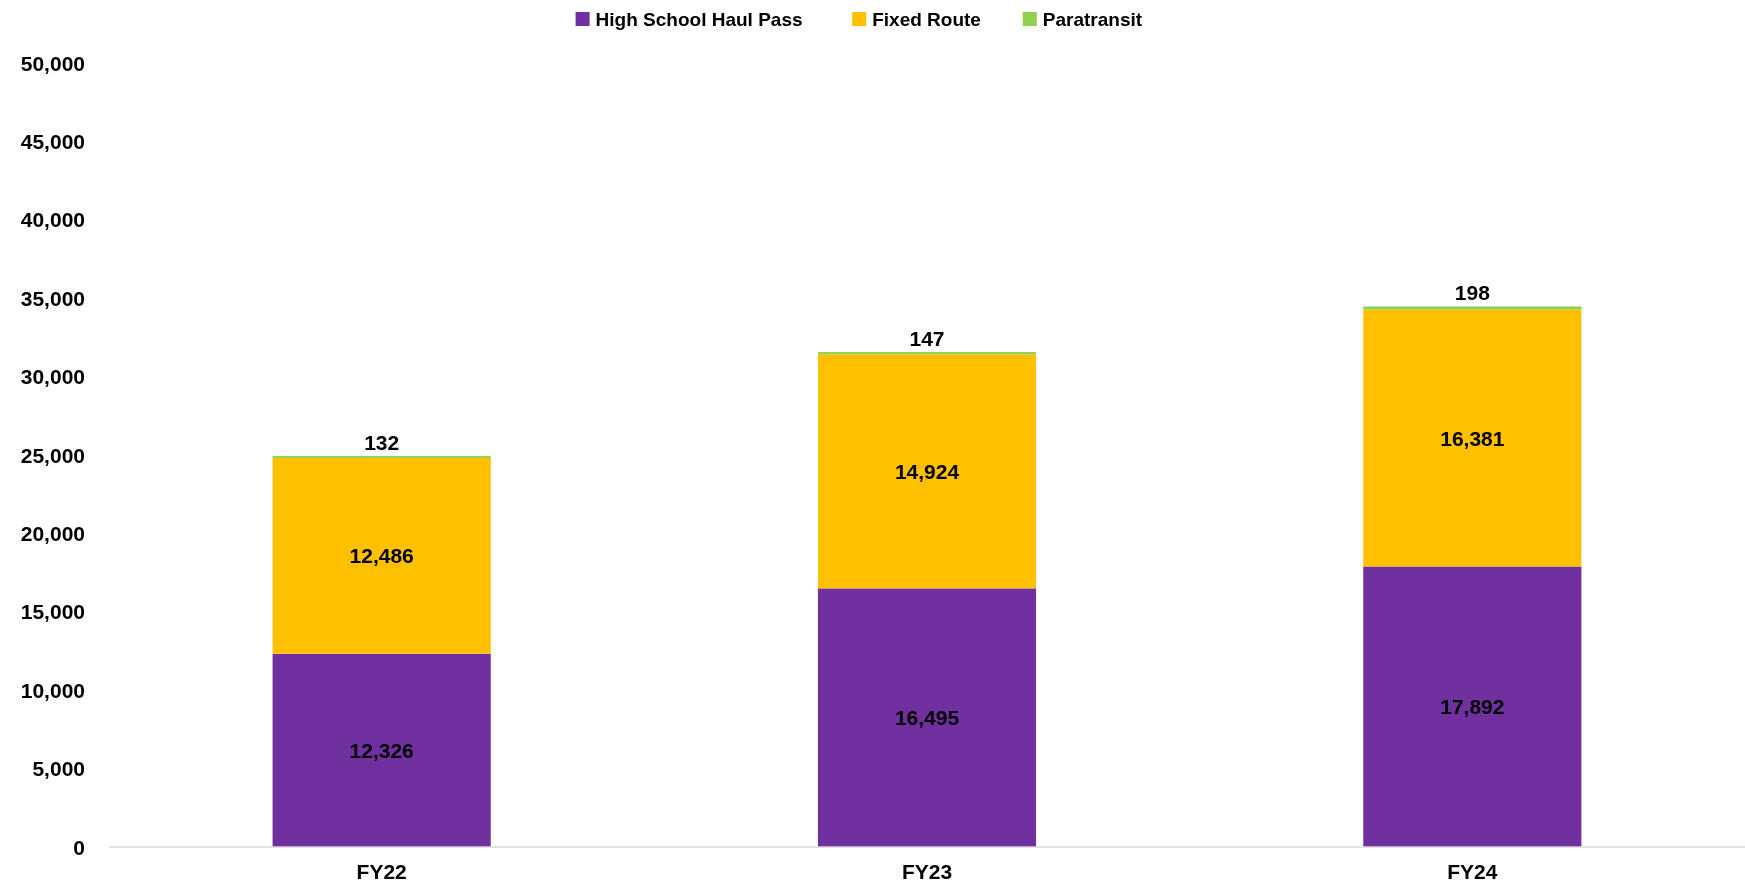 The image size is (1745, 894). I want to click on legend-label: Fixed Route, so click(926, 19).